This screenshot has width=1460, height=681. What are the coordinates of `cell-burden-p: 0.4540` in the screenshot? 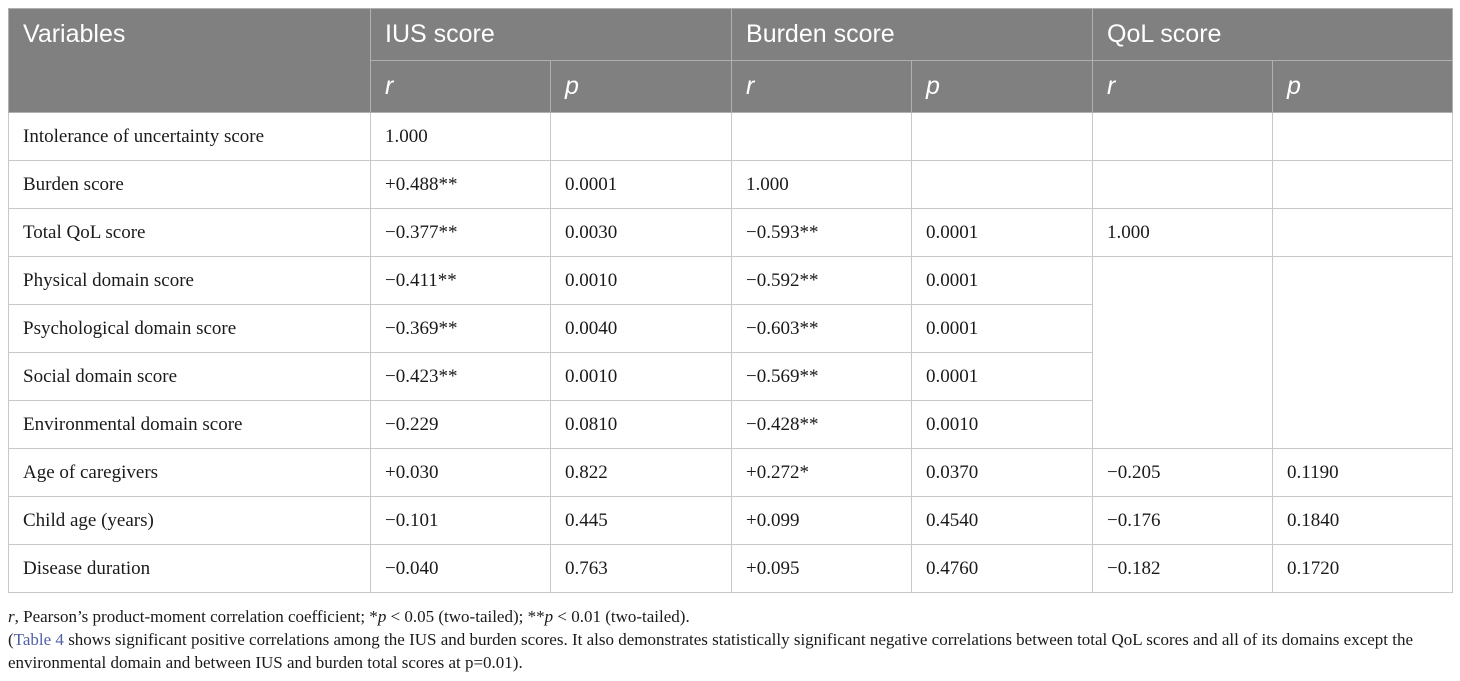 It's located at (1002, 520).